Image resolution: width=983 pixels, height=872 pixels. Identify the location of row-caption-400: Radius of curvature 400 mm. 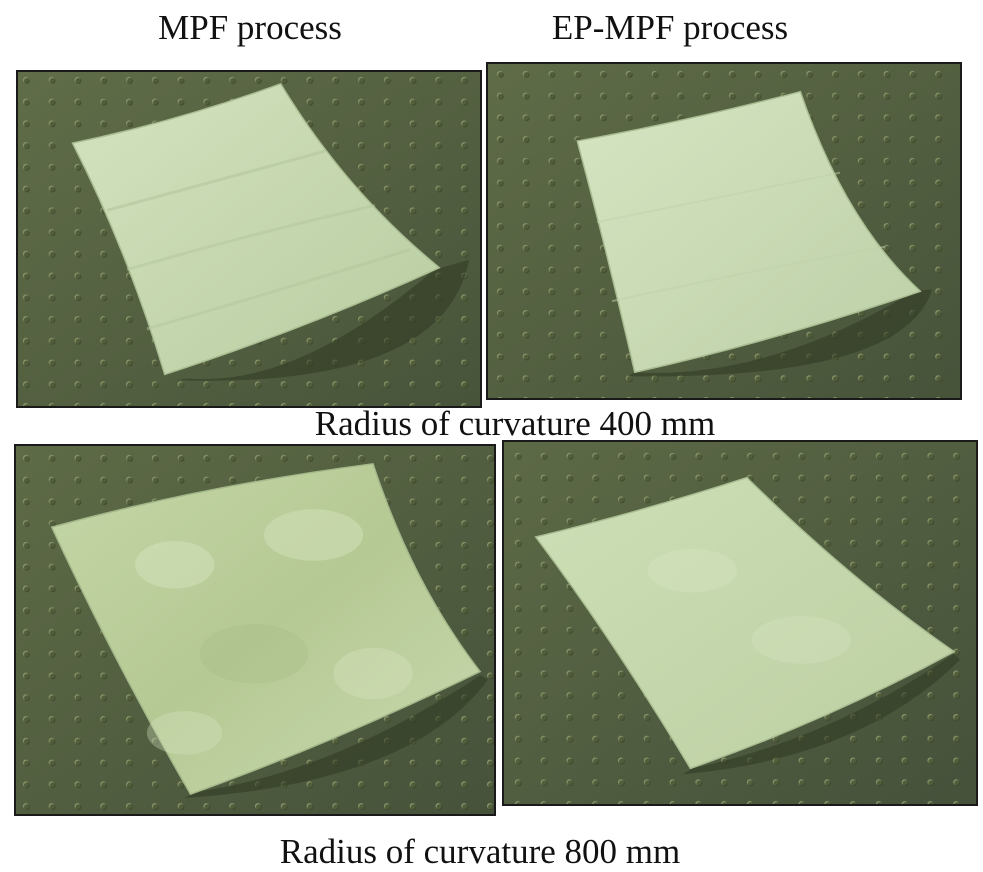
(515, 423).